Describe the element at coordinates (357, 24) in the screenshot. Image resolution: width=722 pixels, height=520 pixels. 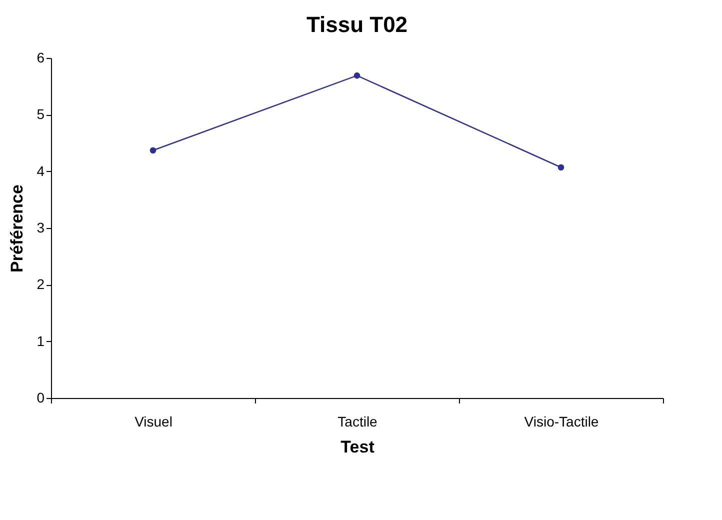
I see `chart-title: Tissu T02` at that location.